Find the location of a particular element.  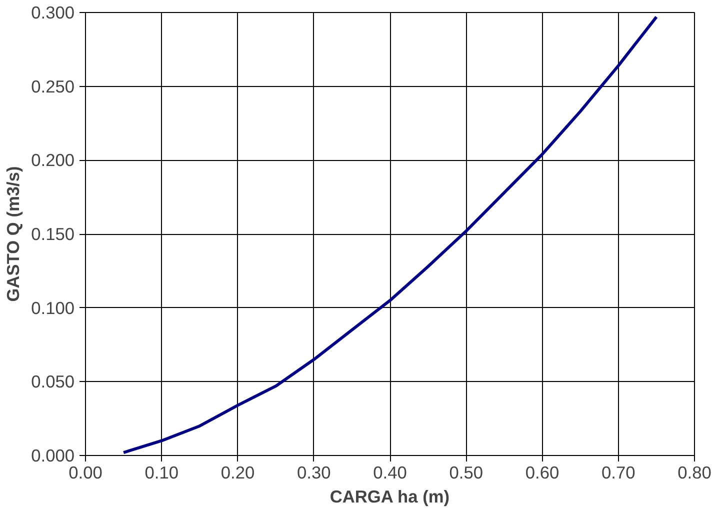

y-tick-label: 0.250 is located at coordinates (53, 86).